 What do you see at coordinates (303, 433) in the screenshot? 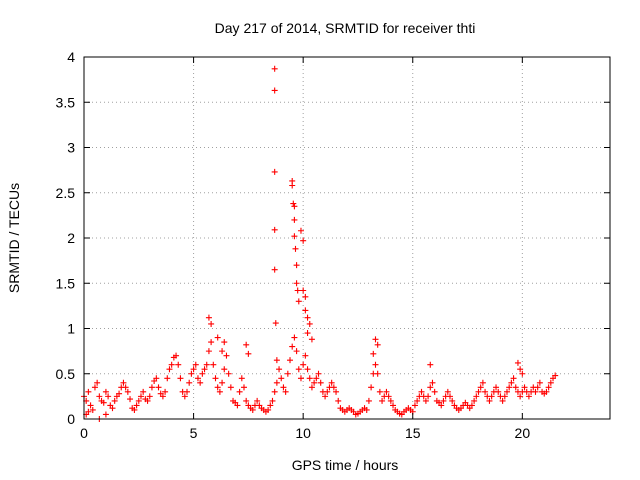
I see `x-tick-label: 10` at bounding box center [303, 433].